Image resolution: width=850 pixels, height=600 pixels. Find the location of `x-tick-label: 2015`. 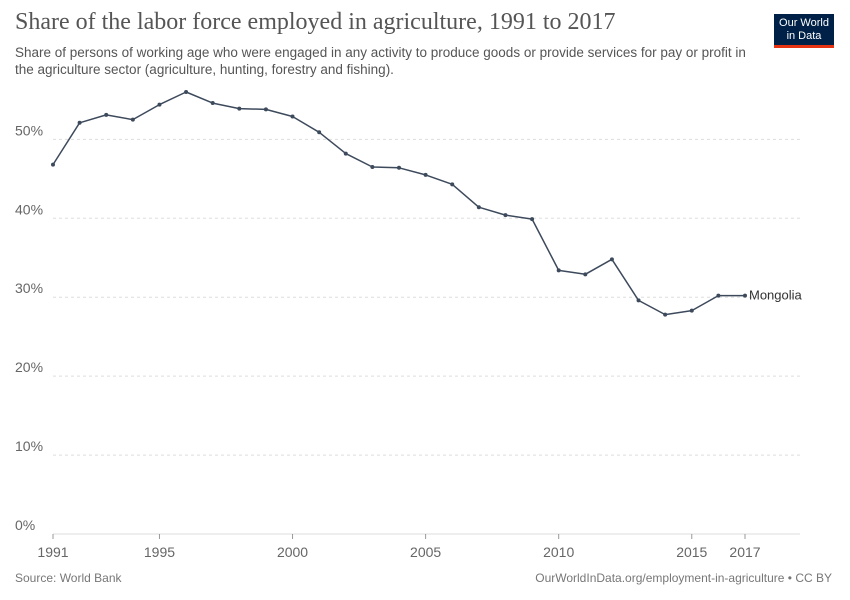

x-tick-label: 2015 is located at coordinates (691, 552).